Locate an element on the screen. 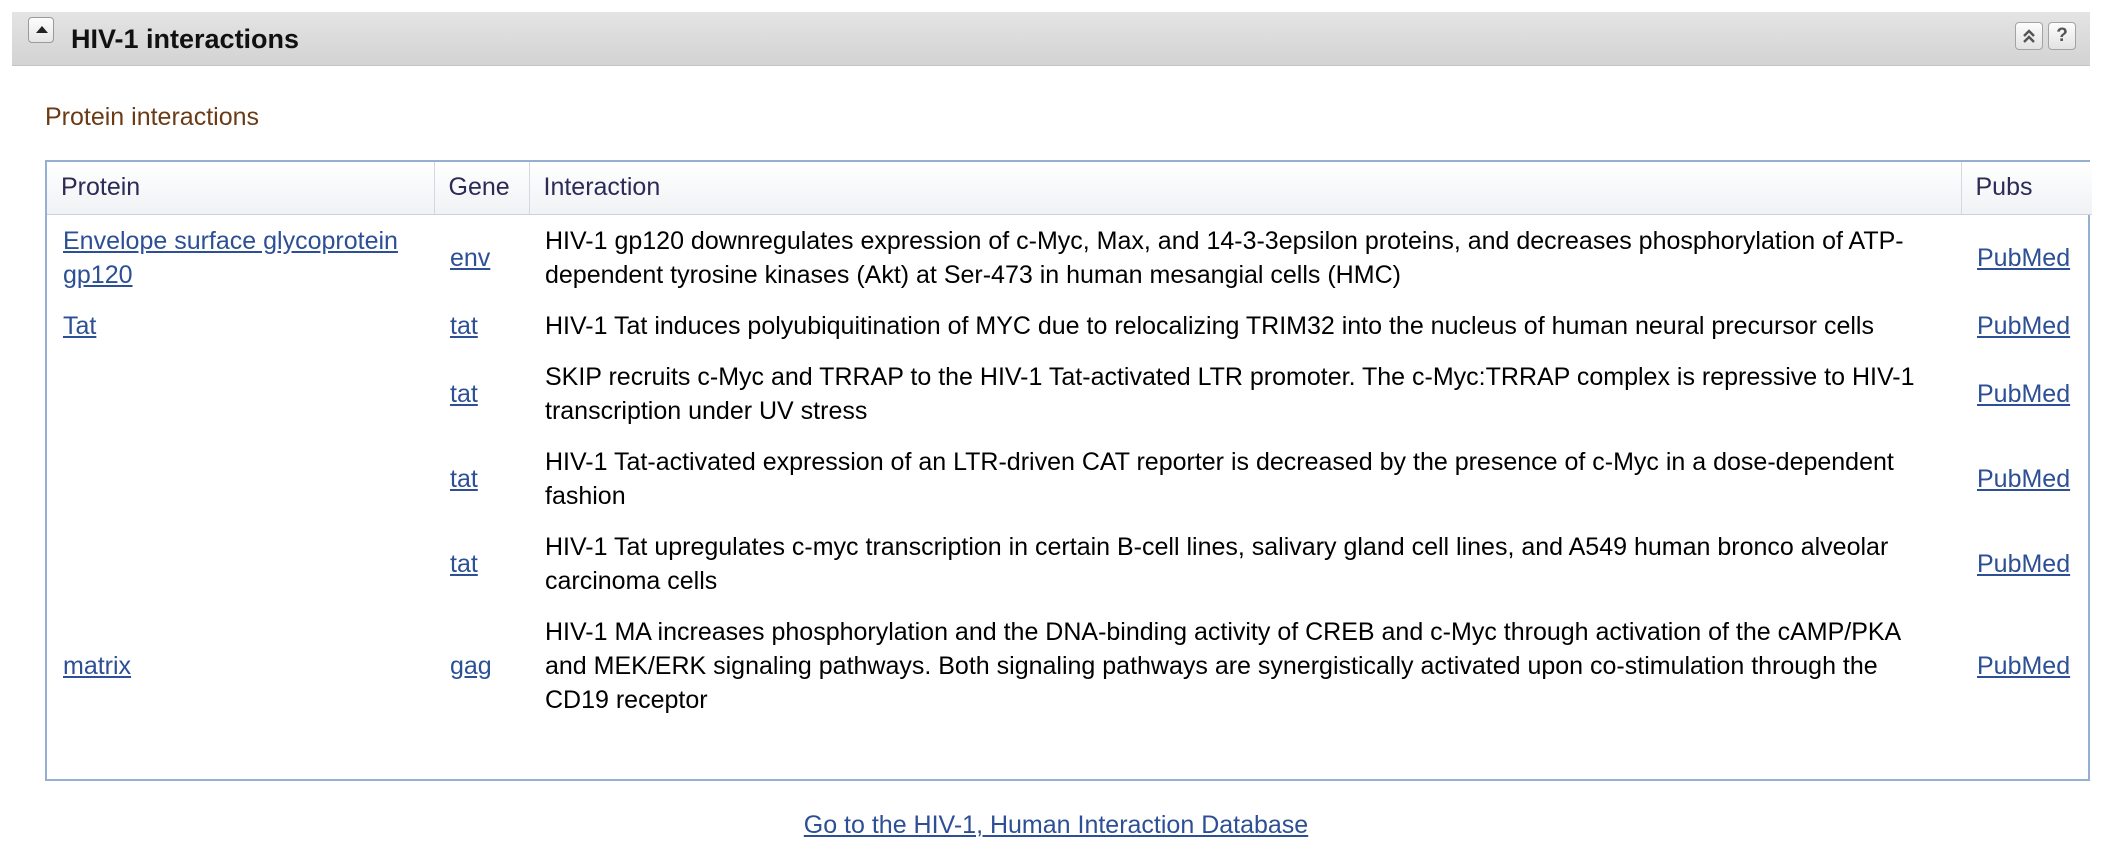 Image resolution: width=2114 pixels, height=842 pixels. table-header-row: Protein Gene Interaction Pubs is located at coordinates (1069, 188).